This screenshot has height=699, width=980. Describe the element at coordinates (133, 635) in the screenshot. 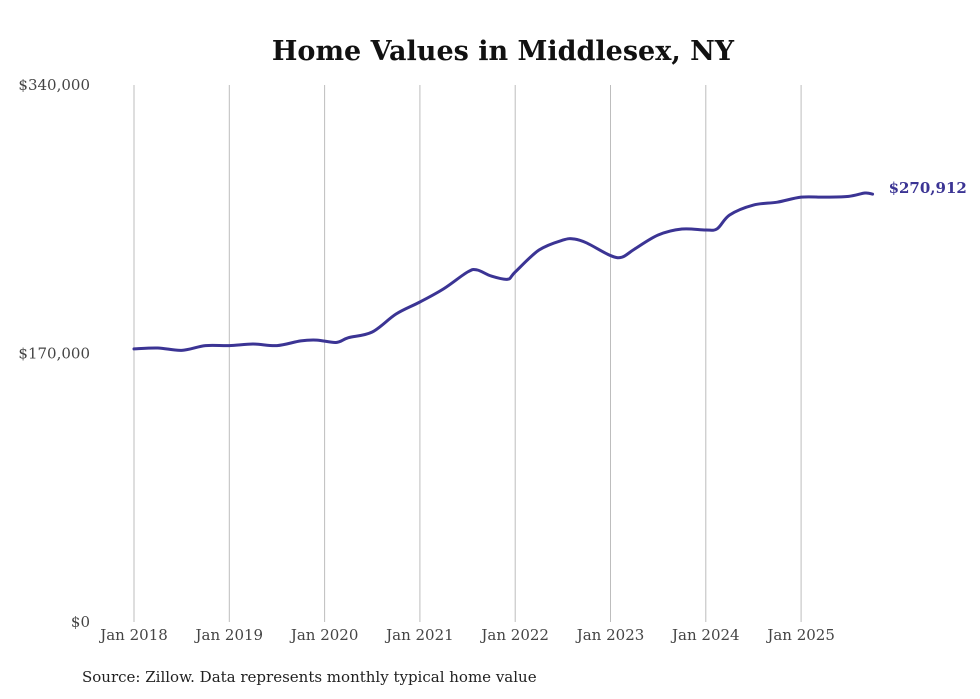

I see `x-tick-label: Jan 2018` at that location.